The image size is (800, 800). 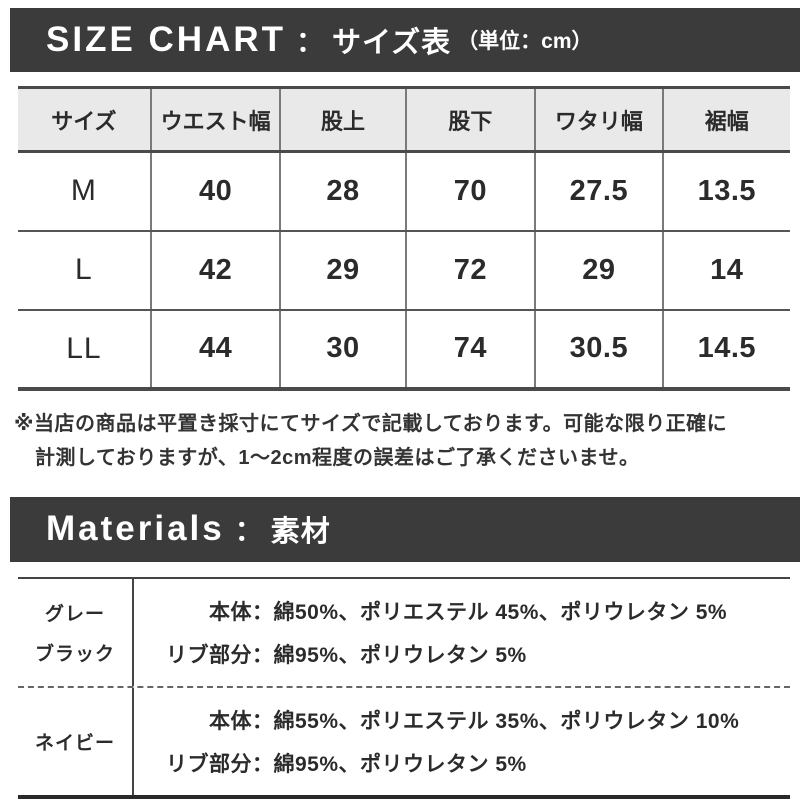 I want to click on table-row-m: M 40 28 70 27.5 13.5, so click(x=404, y=191).